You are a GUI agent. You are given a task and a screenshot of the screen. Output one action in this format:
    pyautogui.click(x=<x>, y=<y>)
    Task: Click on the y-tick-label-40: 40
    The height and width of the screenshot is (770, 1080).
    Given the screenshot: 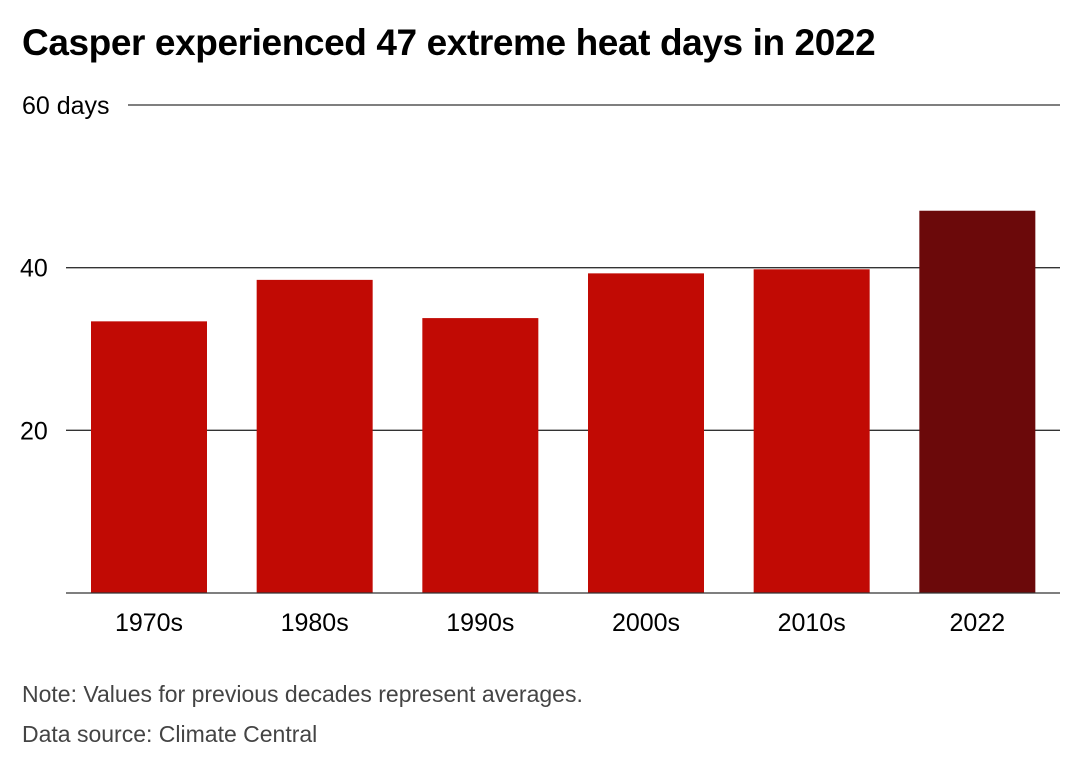 What is the action you would take?
    pyautogui.click(x=34, y=269)
    